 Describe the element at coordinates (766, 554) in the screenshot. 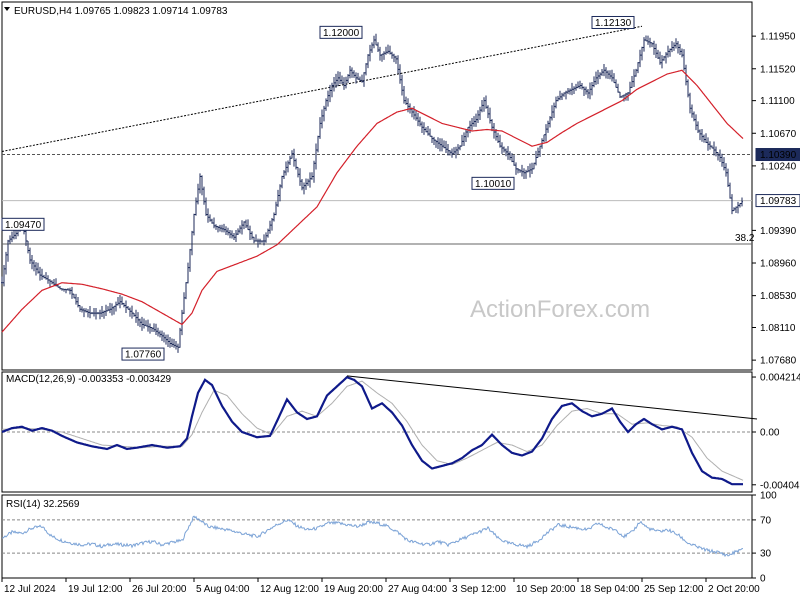

I see `rsi-tick-label: 30` at that location.